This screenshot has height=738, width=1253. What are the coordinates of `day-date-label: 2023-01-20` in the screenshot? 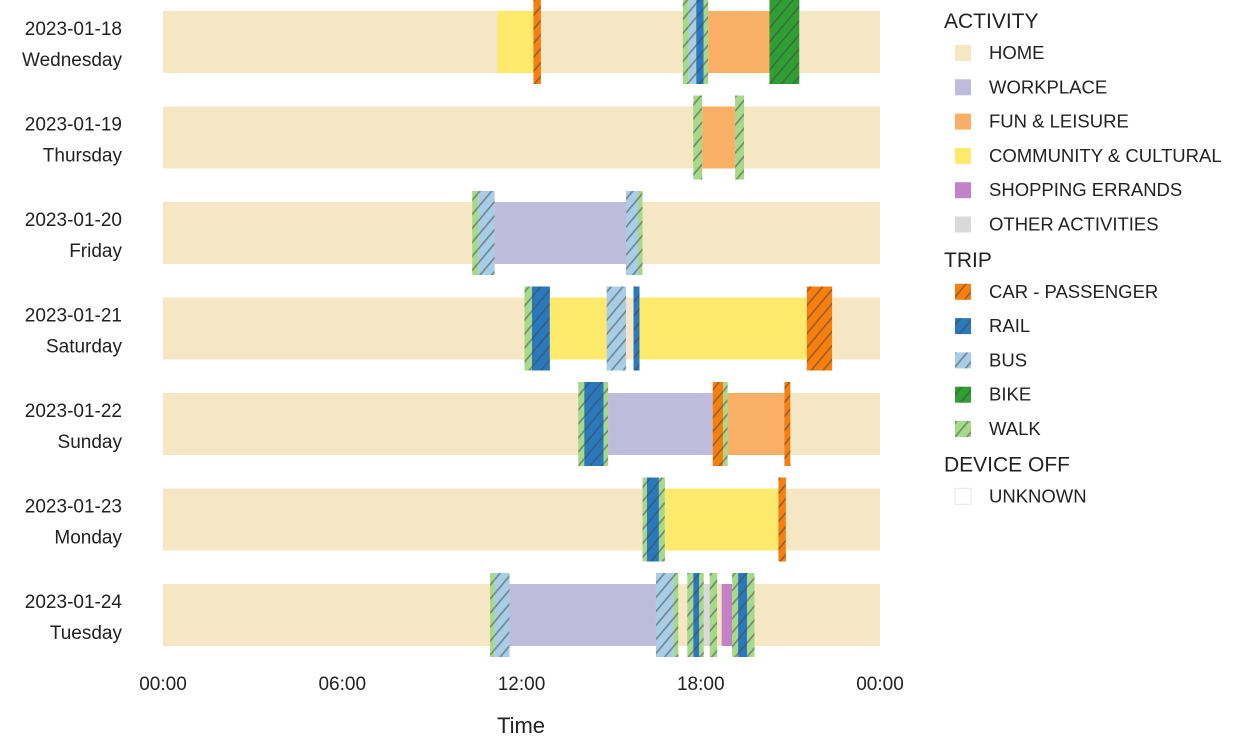 It's located at (73, 220).